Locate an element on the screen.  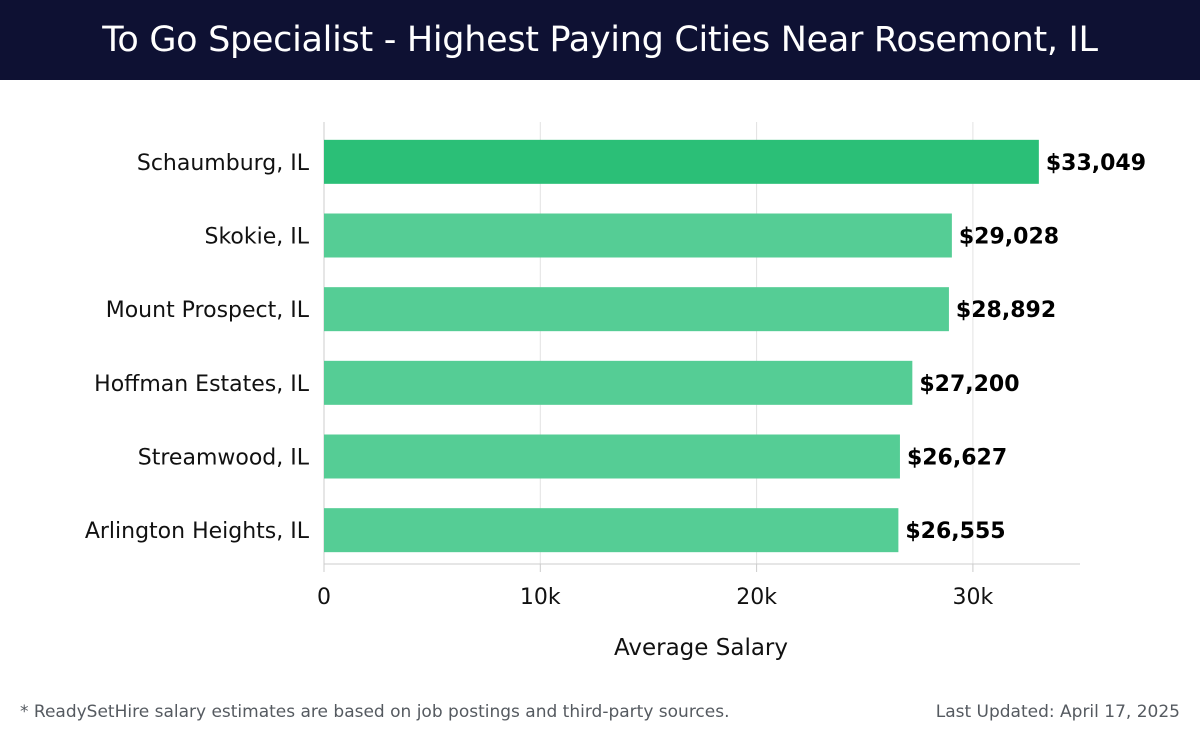
category-label: Schaumburg, IL is located at coordinates (223, 163).